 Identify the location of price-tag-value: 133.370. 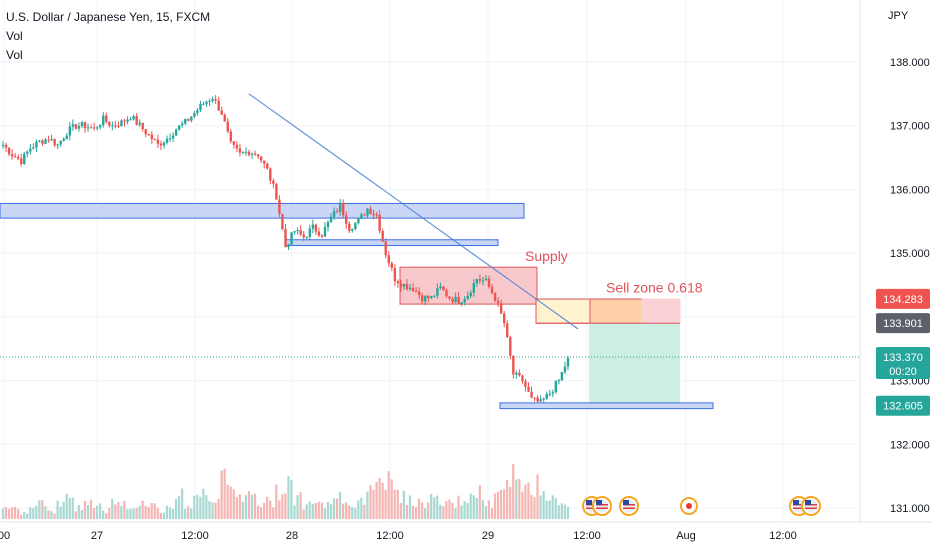
(903, 358).